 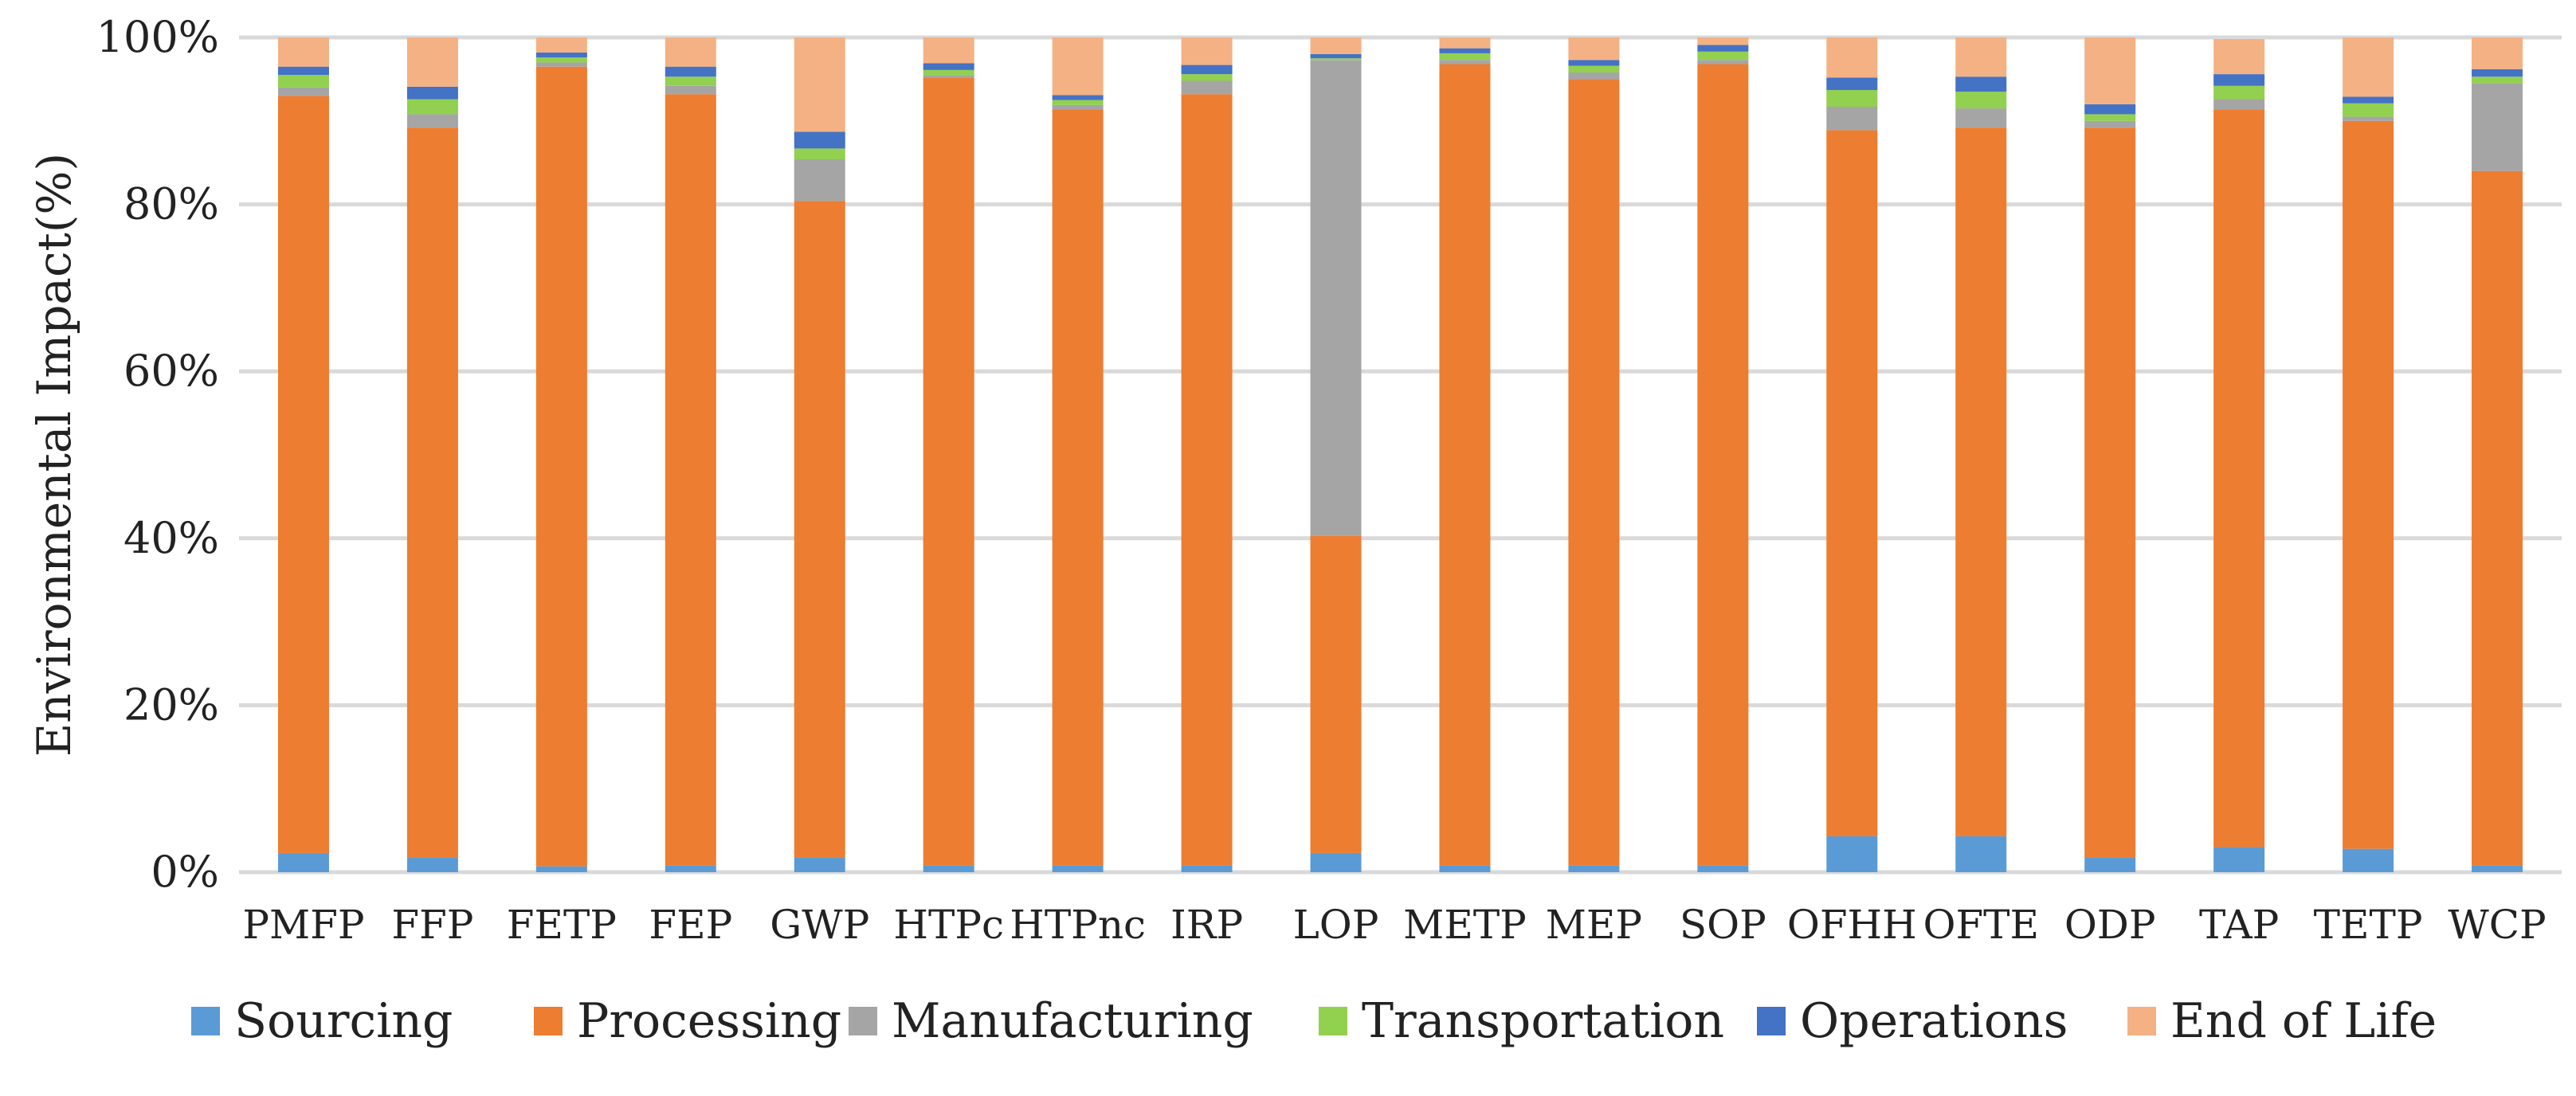 I want to click on x-tick-label-wcp: WCP, so click(x=2497, y=925).